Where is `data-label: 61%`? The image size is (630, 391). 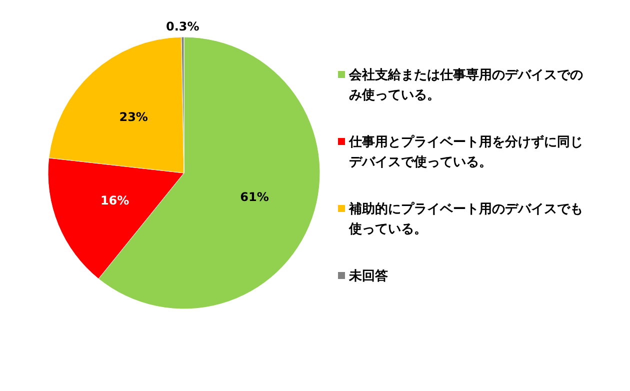
data-label: 61% is located at coordinates (254, 197).